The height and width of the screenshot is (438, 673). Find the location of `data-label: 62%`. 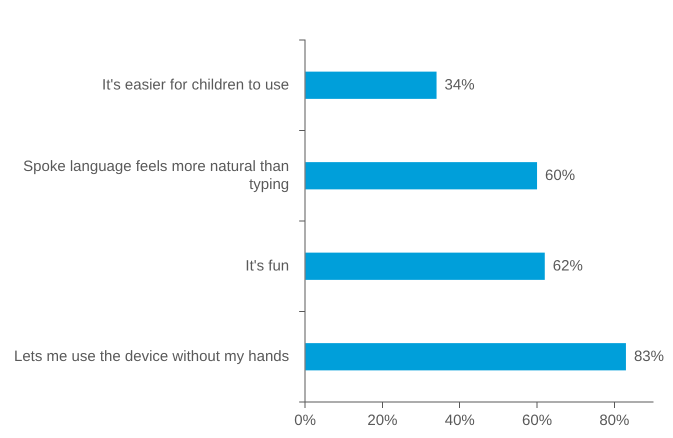

data-label: 62% is located at coordinates (567, 265).